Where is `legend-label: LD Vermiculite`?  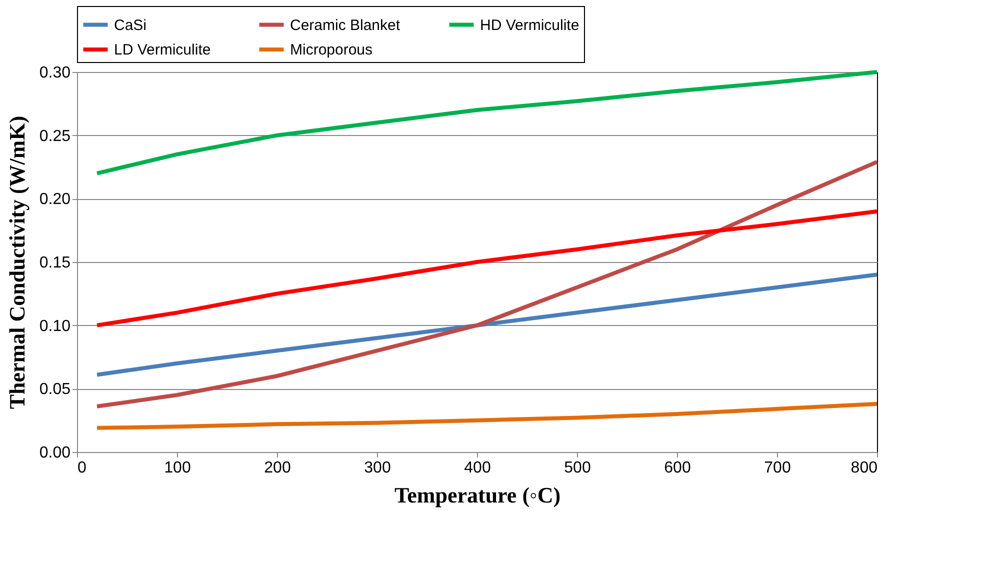
legend-label: LD Vermiculite is located at coordinates (162, 50).